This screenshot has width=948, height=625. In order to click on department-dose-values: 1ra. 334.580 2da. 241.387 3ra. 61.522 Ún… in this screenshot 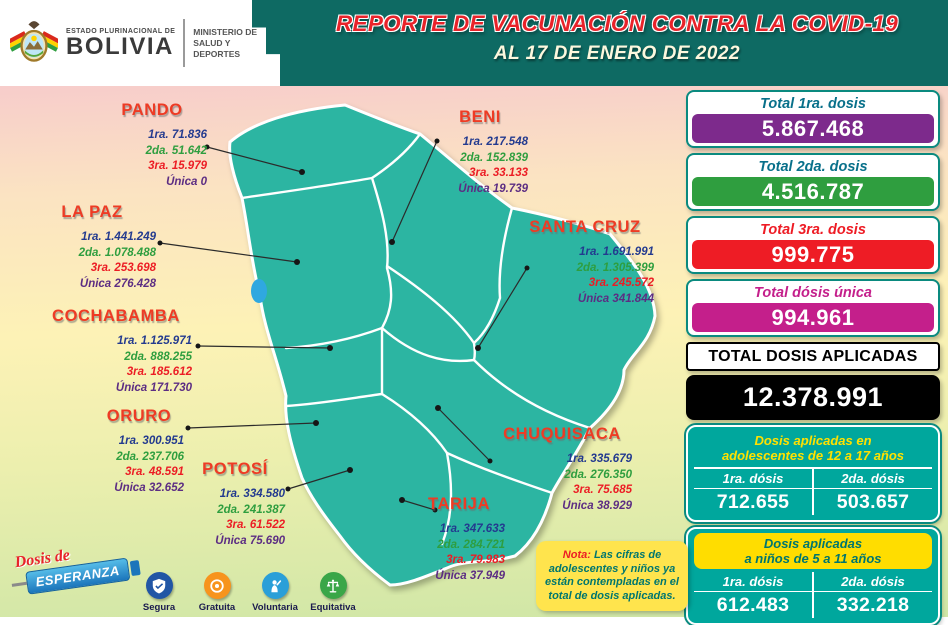, I will do `click(235, 518)`.